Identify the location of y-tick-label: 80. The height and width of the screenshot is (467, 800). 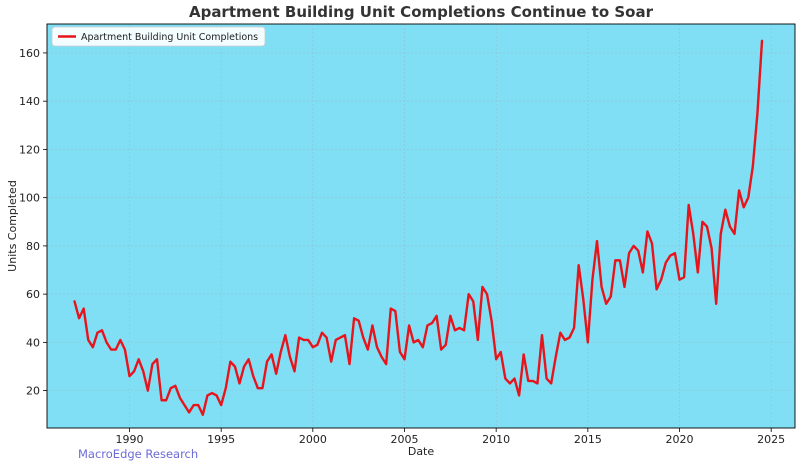
(33, 246).